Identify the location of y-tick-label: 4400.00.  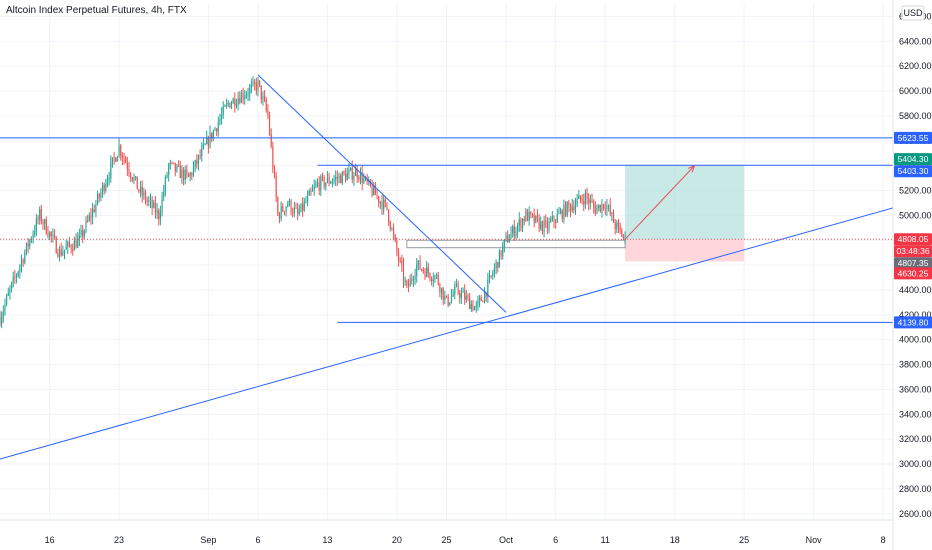
(915, 290).